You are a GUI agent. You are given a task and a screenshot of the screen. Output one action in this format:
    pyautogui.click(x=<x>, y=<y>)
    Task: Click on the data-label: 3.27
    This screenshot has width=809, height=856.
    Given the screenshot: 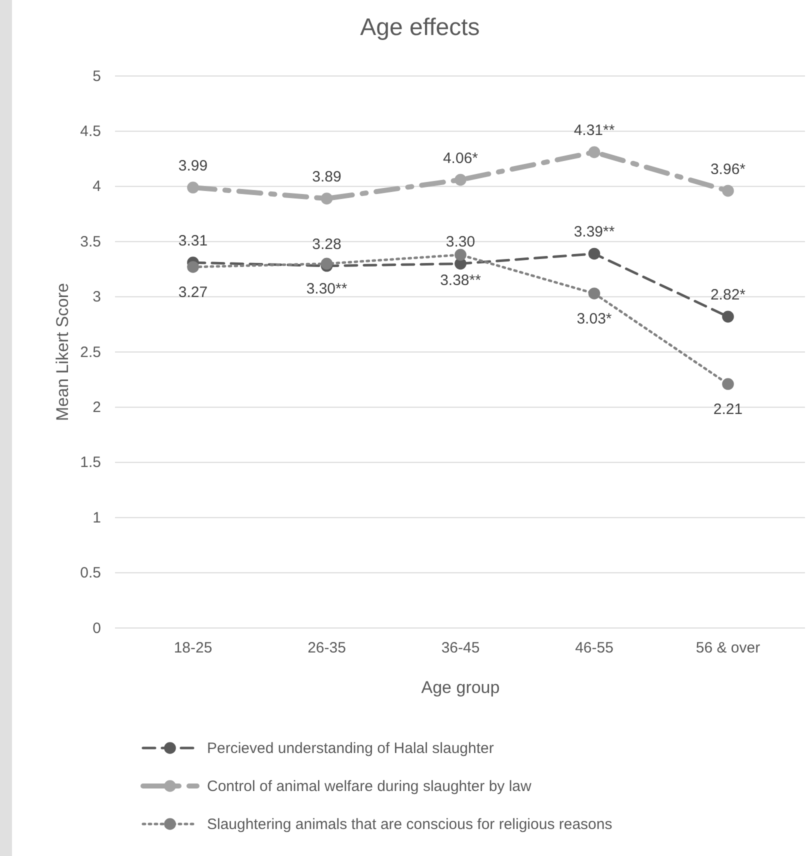 What is the action you would take?
    pyautogui.click(x=193, y=292)
    